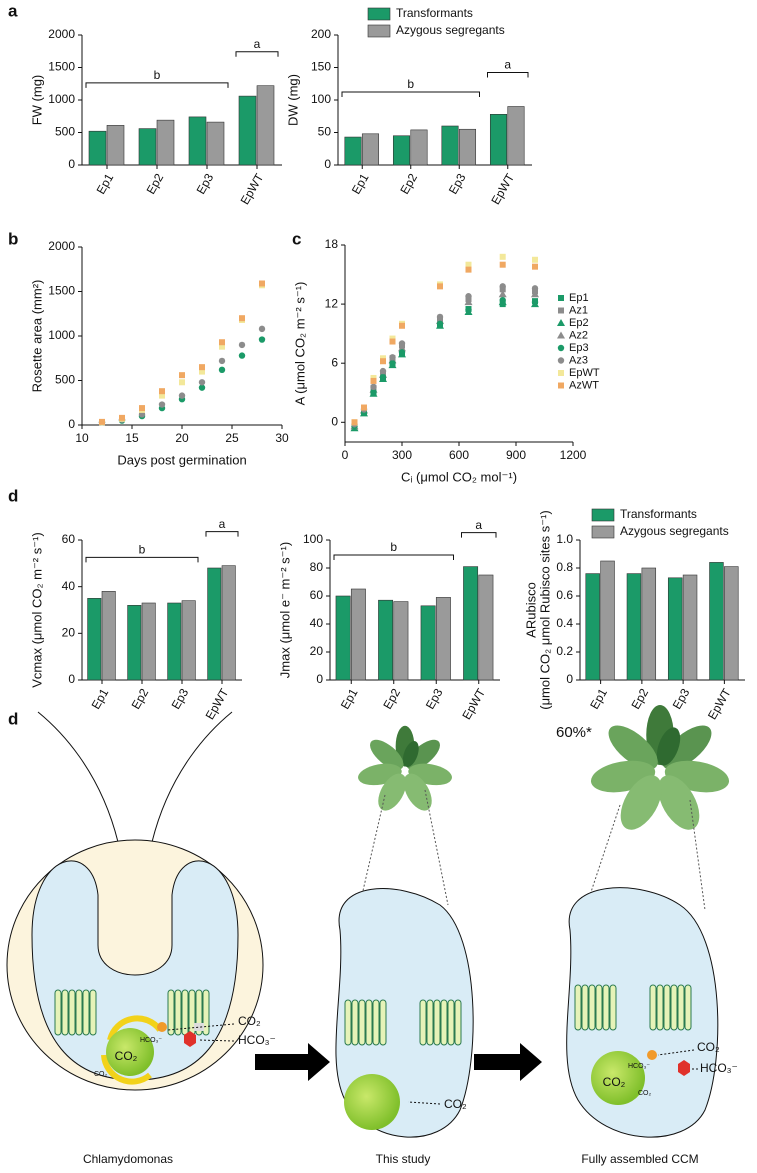  What do you see at coordinates (516, 455) in the screenshot?
I see `x-tick-label: 900` at bounding box center [516, 455].